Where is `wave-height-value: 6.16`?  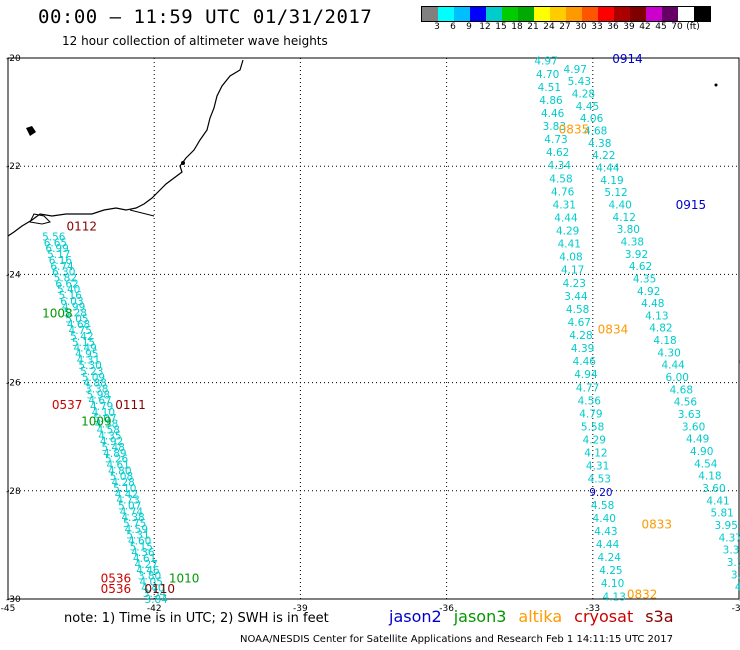 wave-height-value: 6.16 is located at coordinates (61, 261).